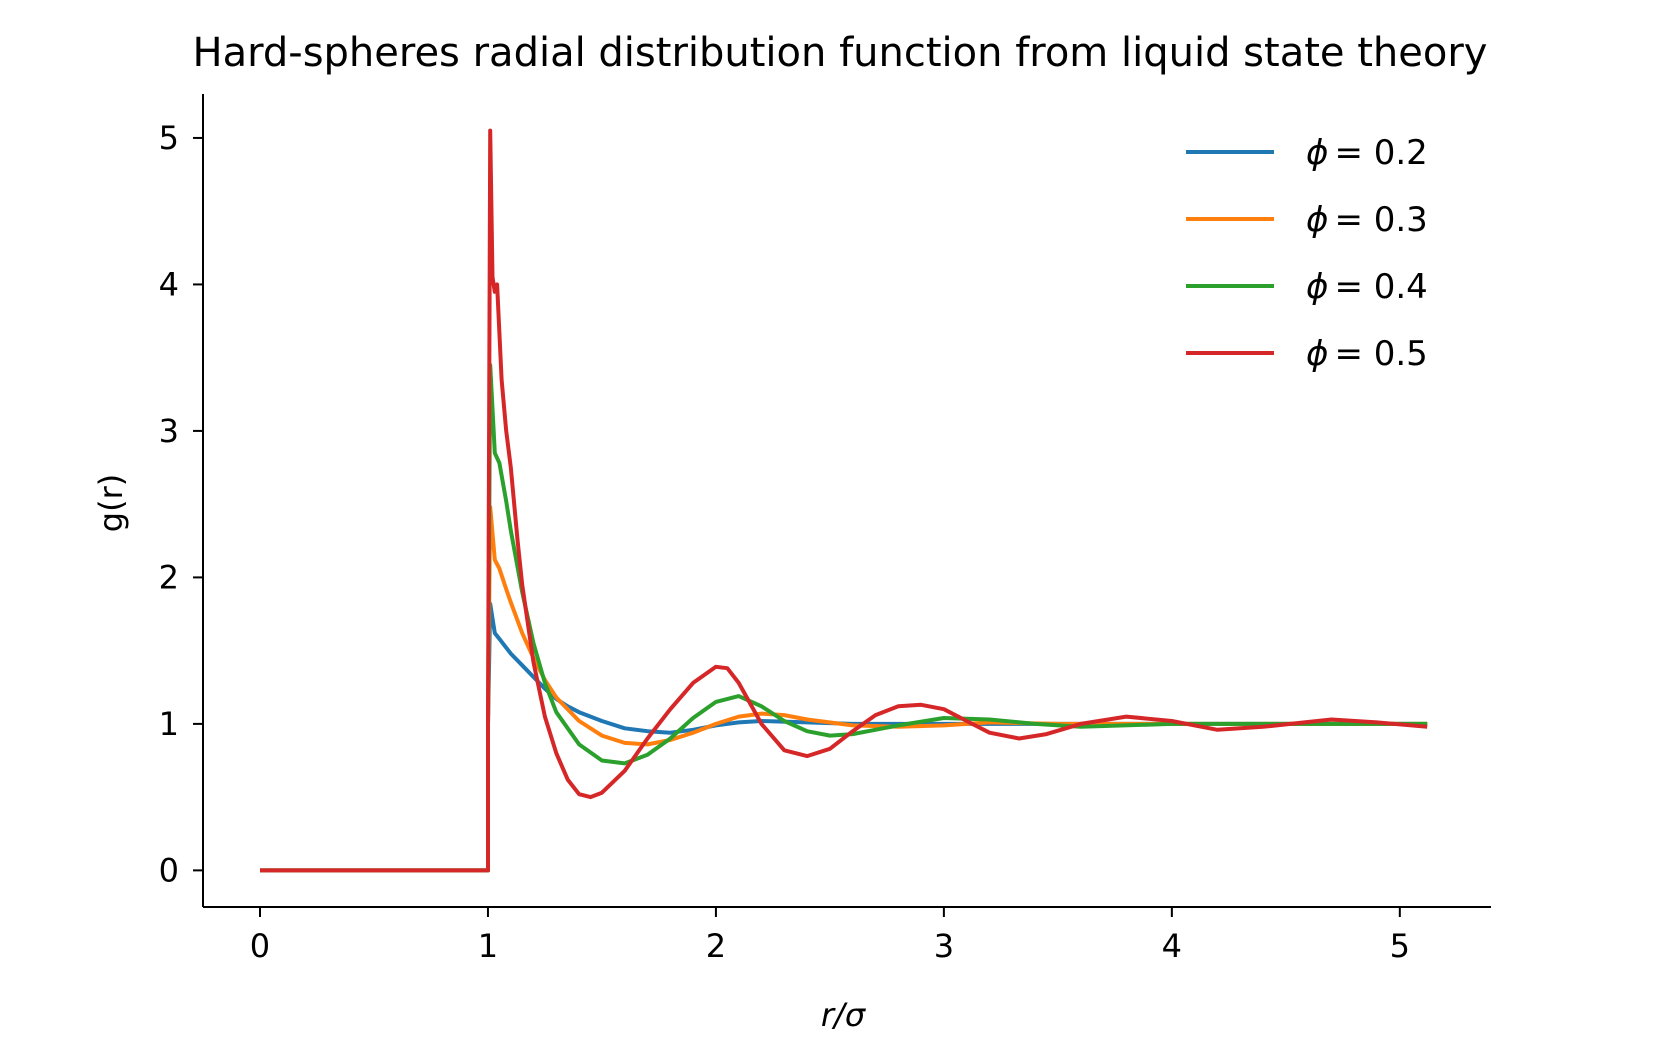  Describe the element at coordinates (169, 577) in the screenshot. I see `y-tick-label: 2` at that location.